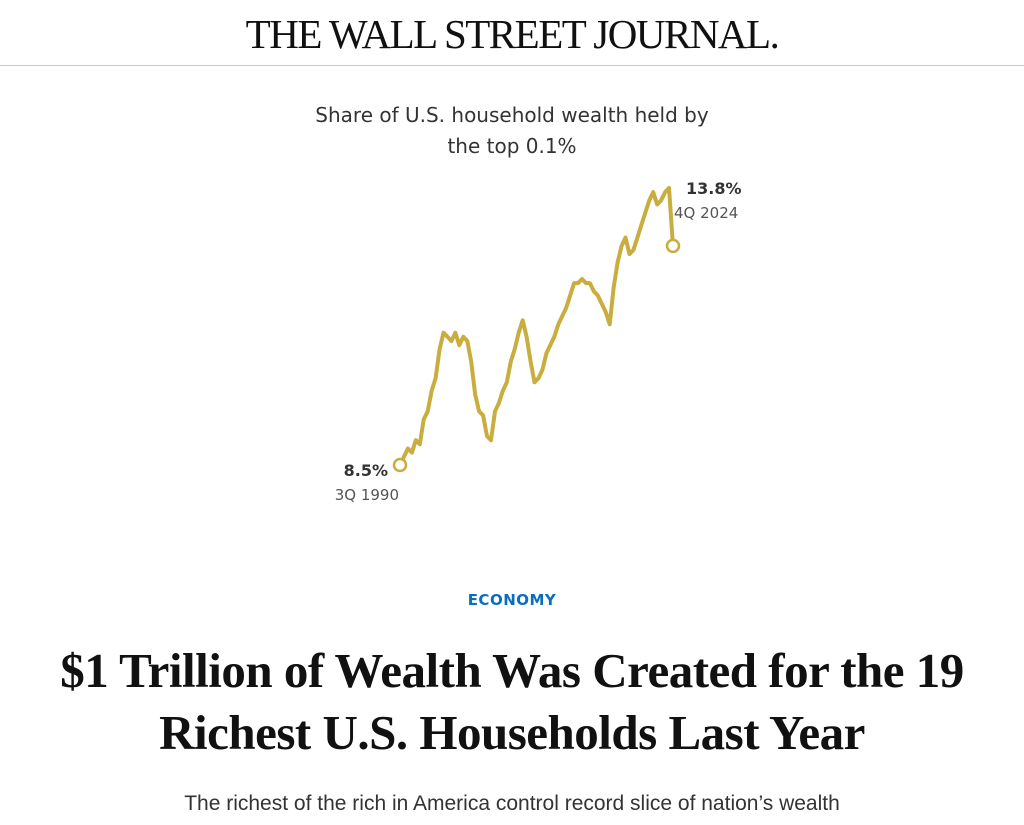  What do you see at coordinates (400, 465) in the screenshot?
I see `start-point-marker` at bounding box center [400, 465].